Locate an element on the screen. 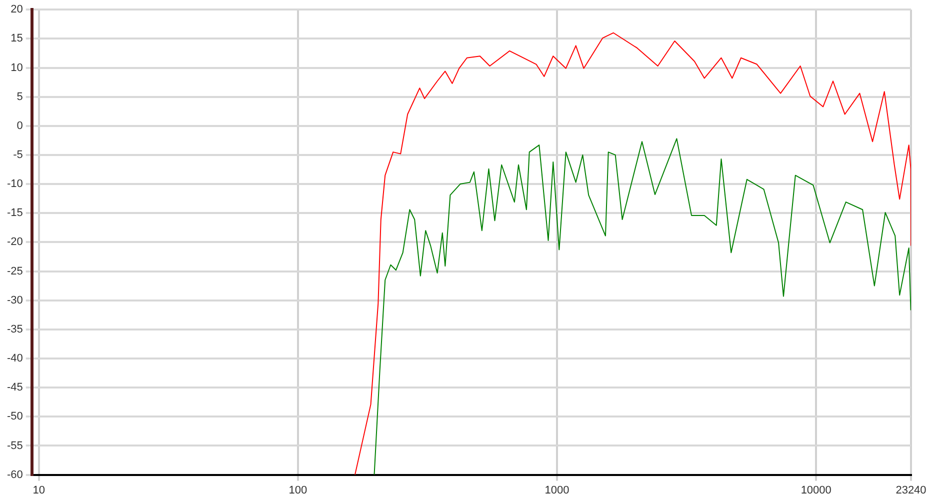  y-tick-label: 0 is located at coordinates (19, 126).